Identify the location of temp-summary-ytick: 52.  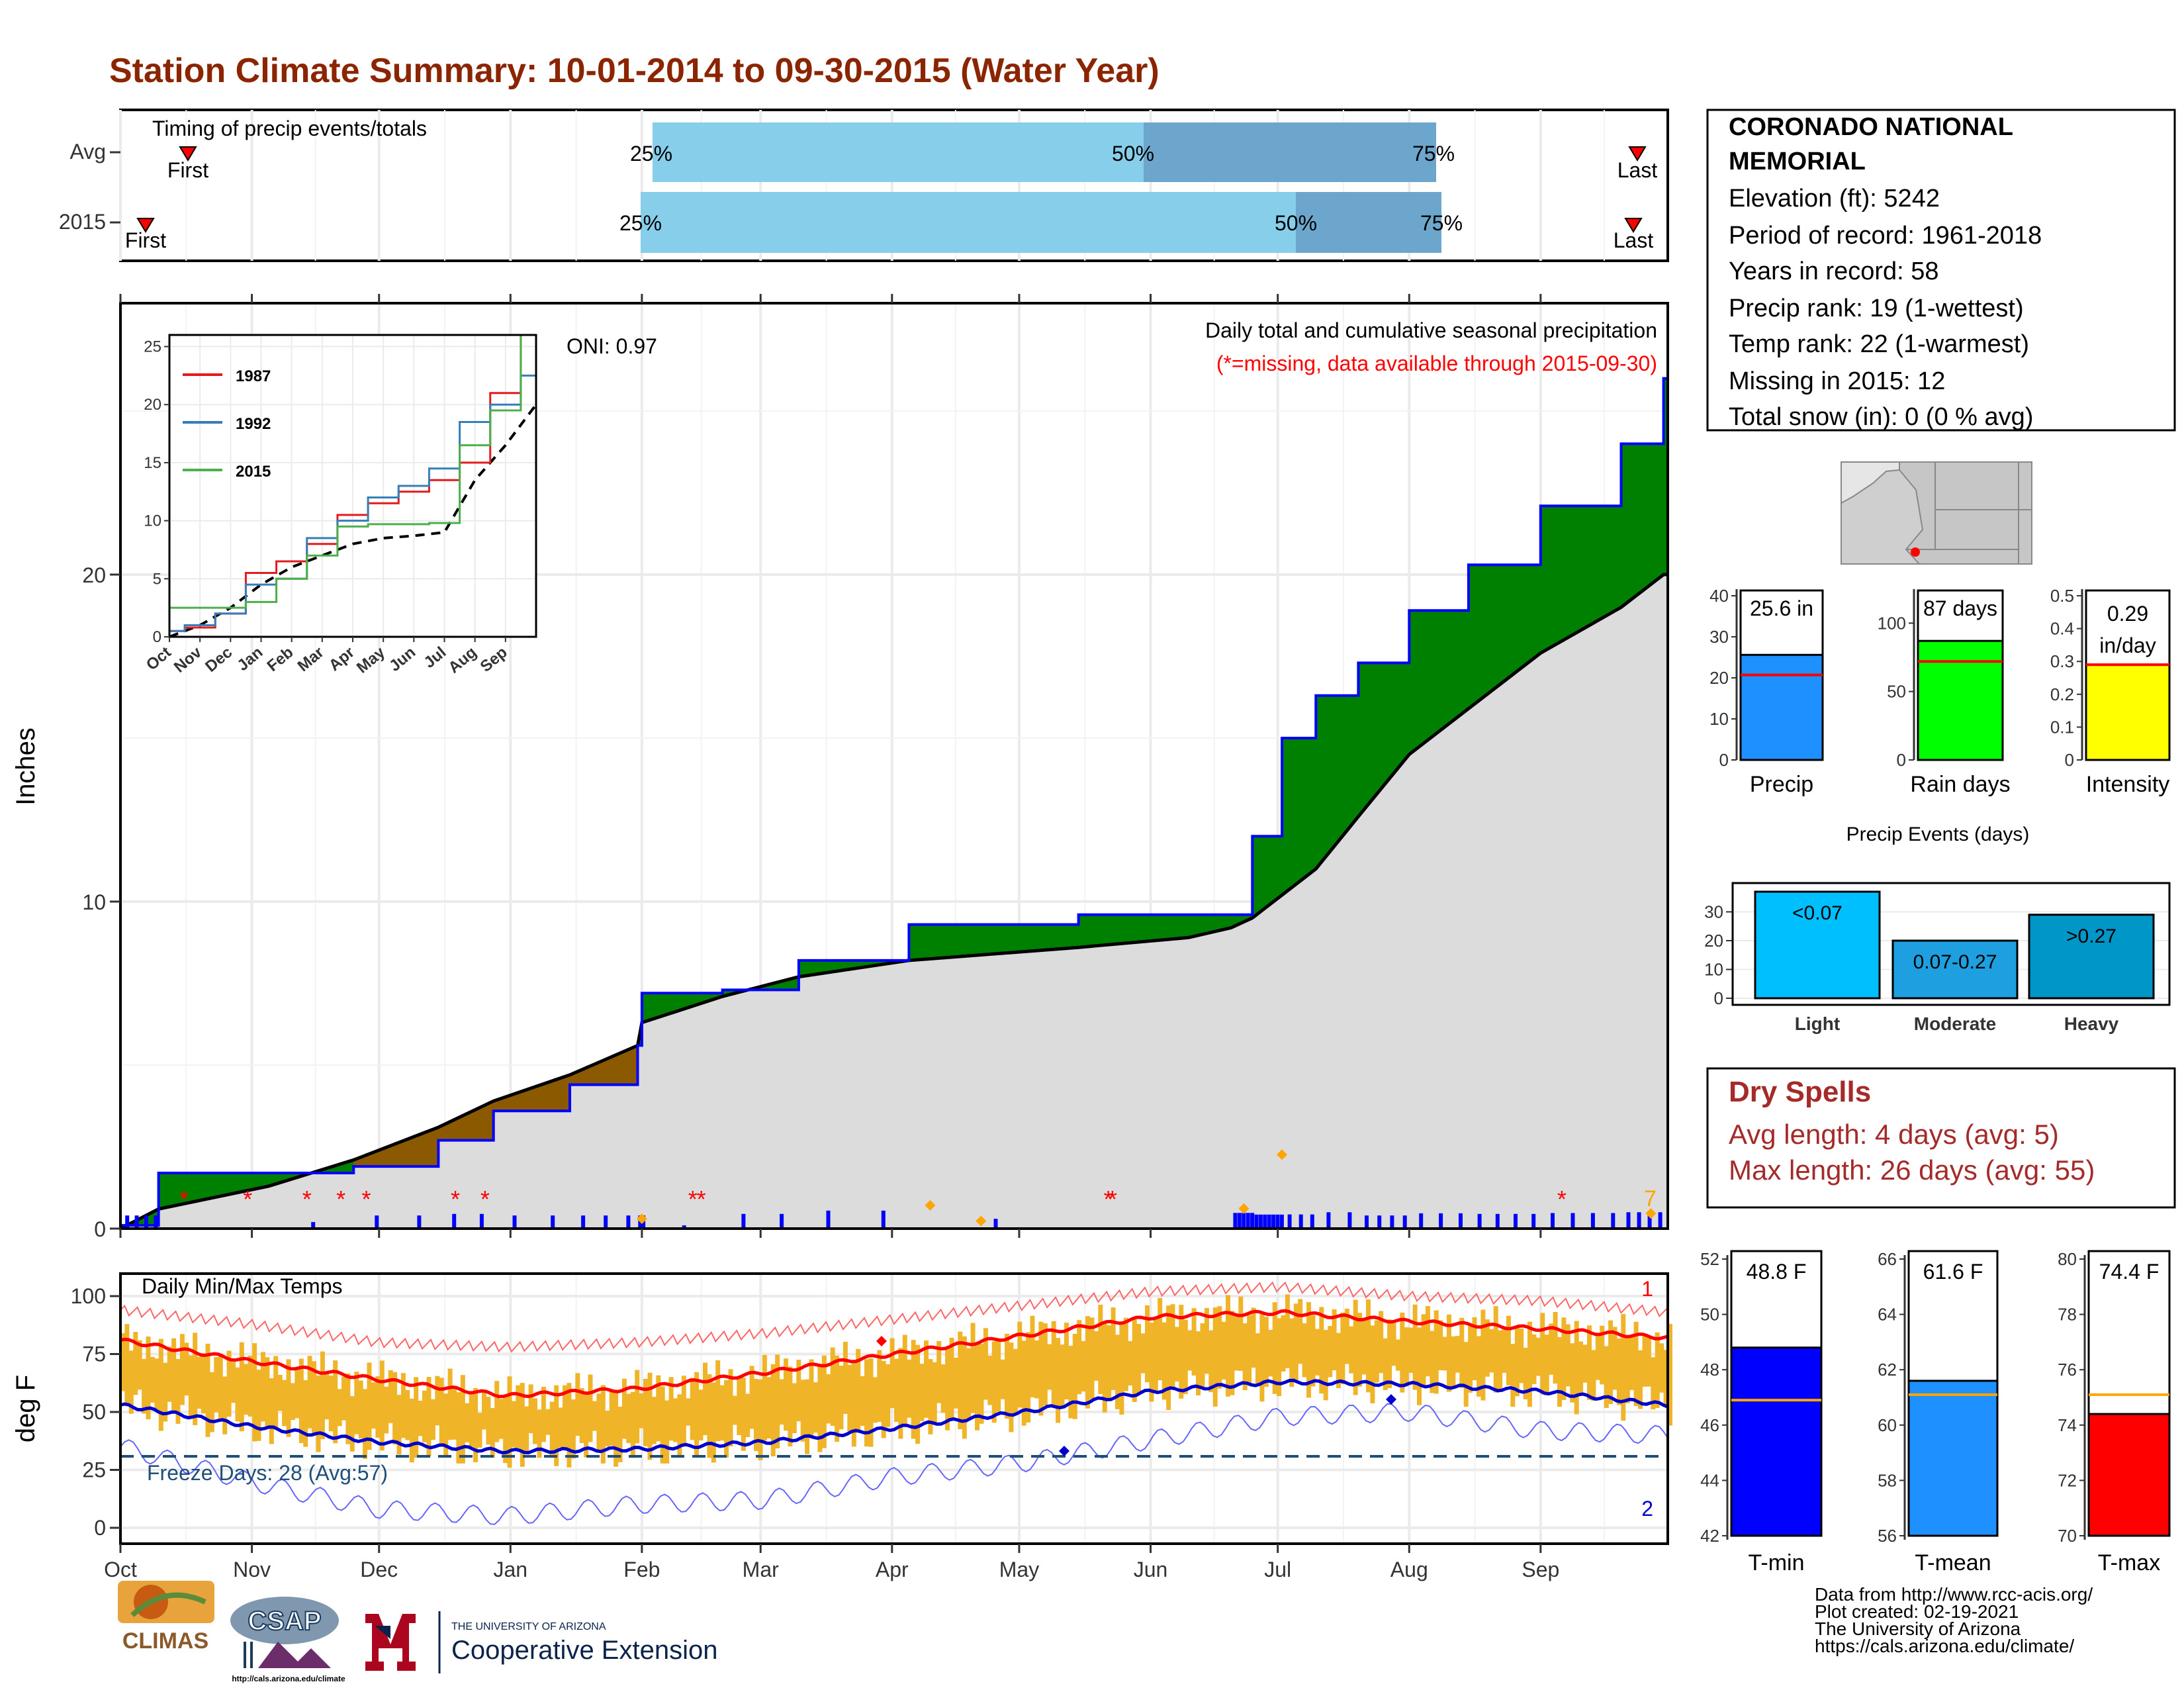
(1709, 1259).